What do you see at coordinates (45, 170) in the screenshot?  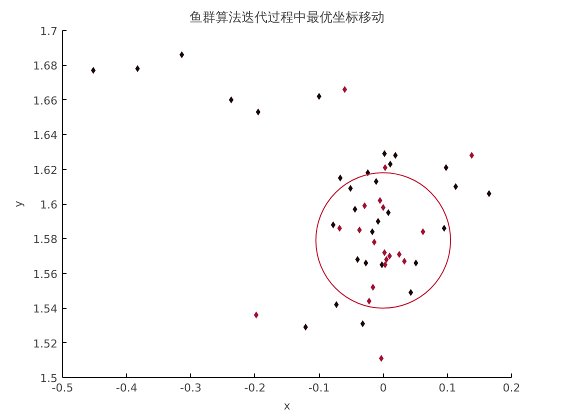 I see `y-tick-label: 1.62` at bounding box center [45, 170].